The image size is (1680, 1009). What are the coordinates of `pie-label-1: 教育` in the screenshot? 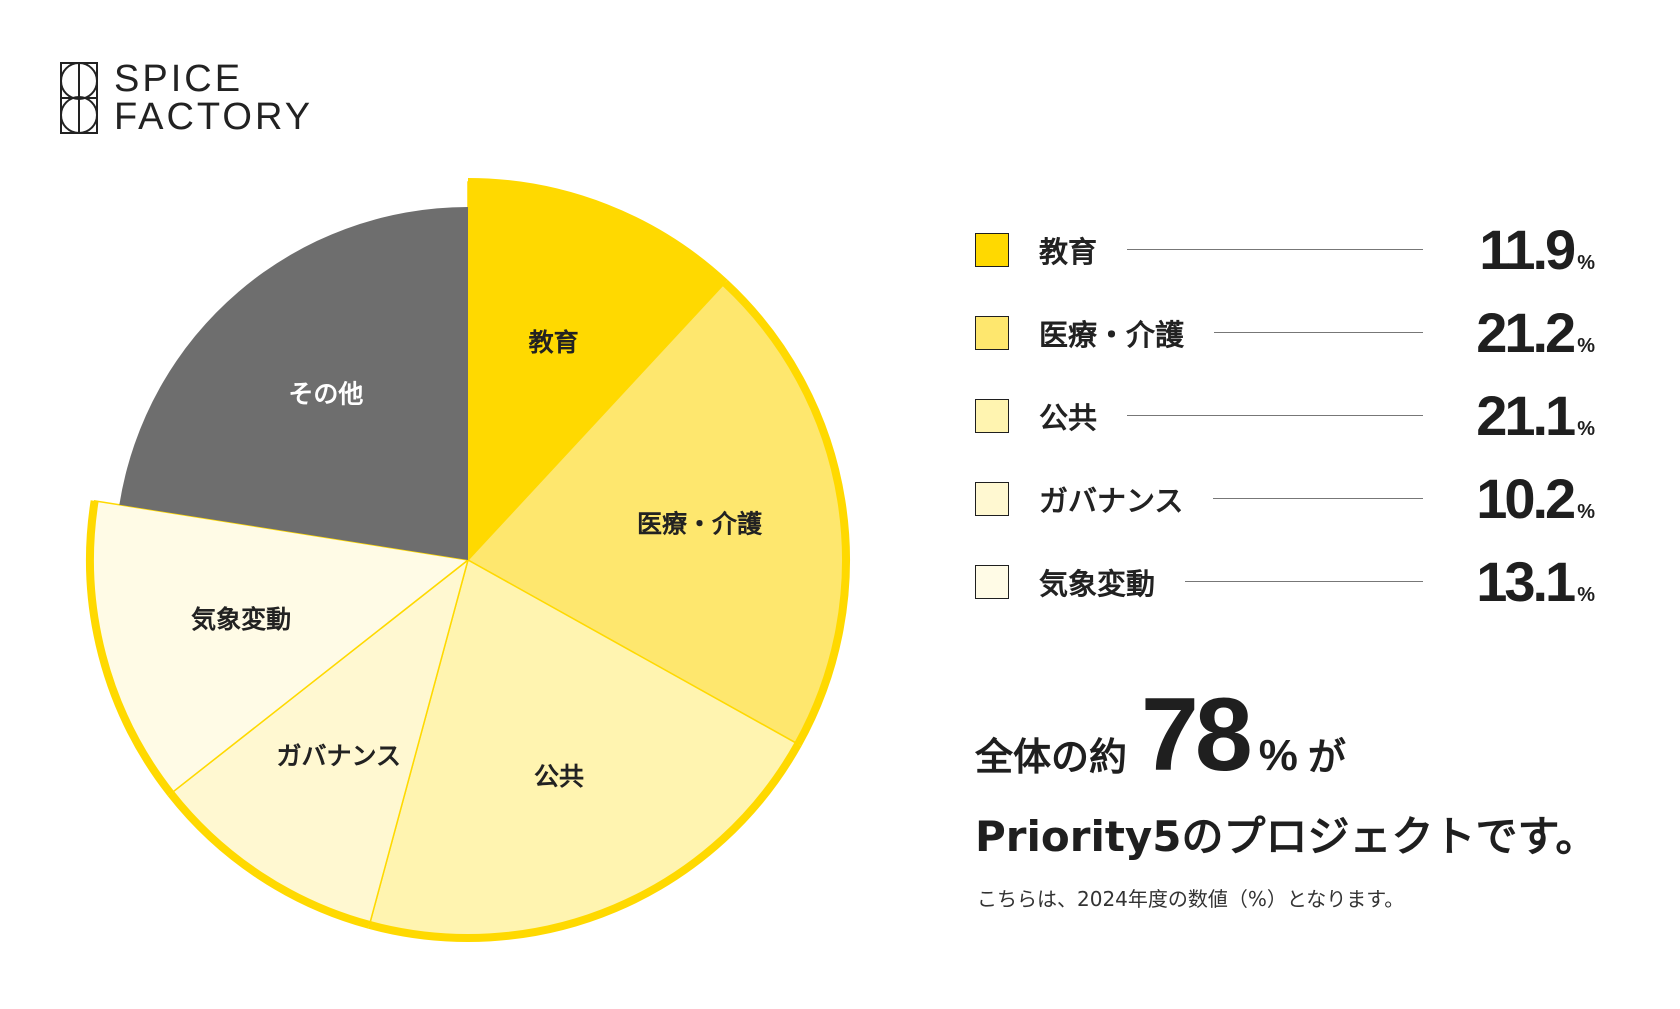 It's located at (554, 342).